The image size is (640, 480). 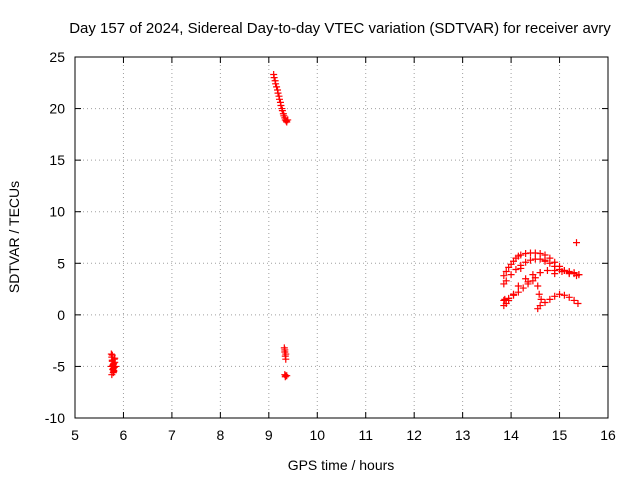 I want to click on x-tick-label: 9, so click(x=269, y=435).